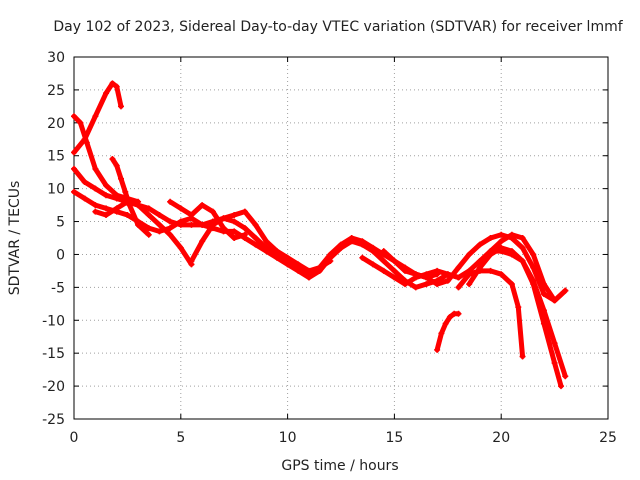 Image resolution: width=640 pixels, height=480 pixels. I want to click on y-tick-label: 5, so click(60, 223).